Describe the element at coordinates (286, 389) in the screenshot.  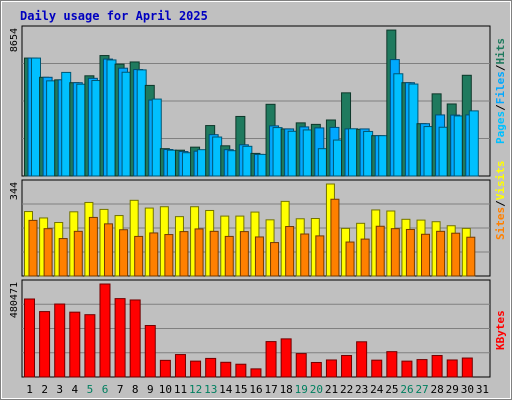
I see `x-tick-label-day-18: 18` at that location.